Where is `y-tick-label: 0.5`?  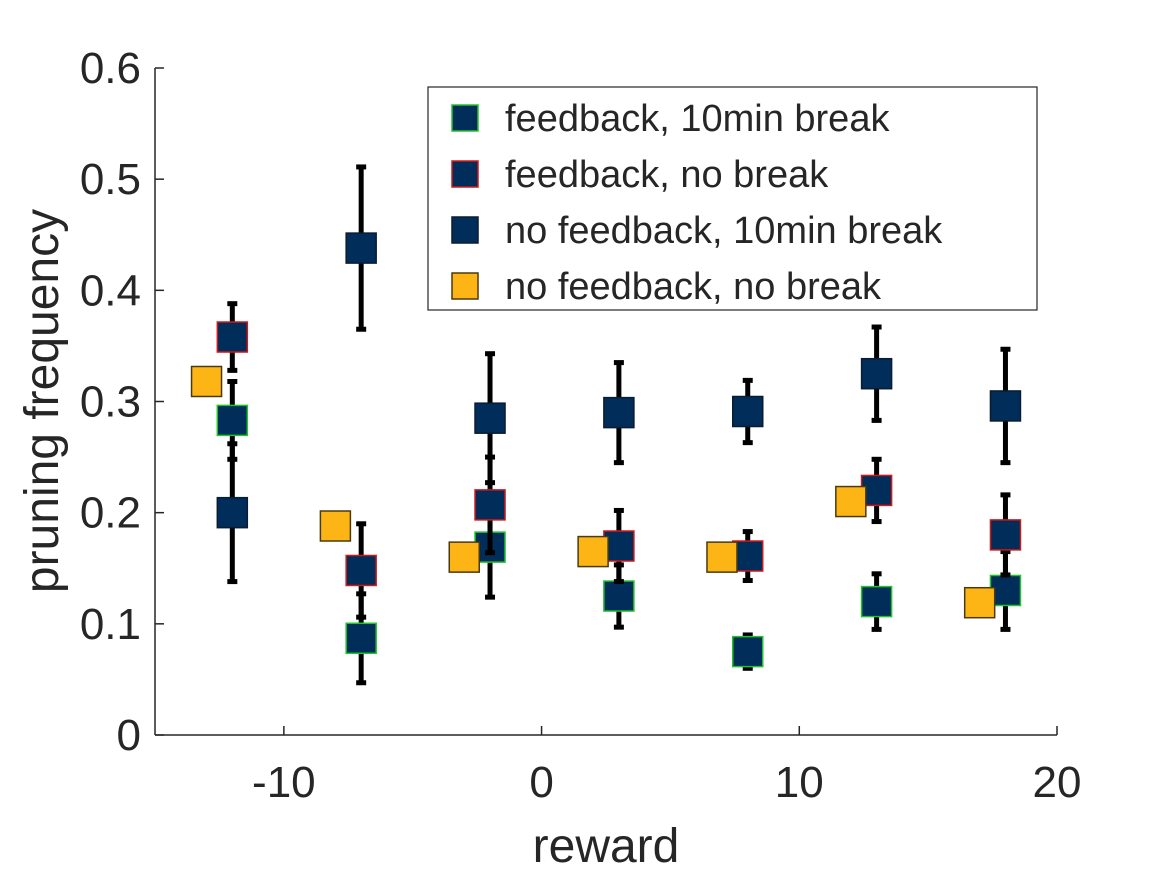 y-tick-label: 0.5 is located at coordinates (110, 179).